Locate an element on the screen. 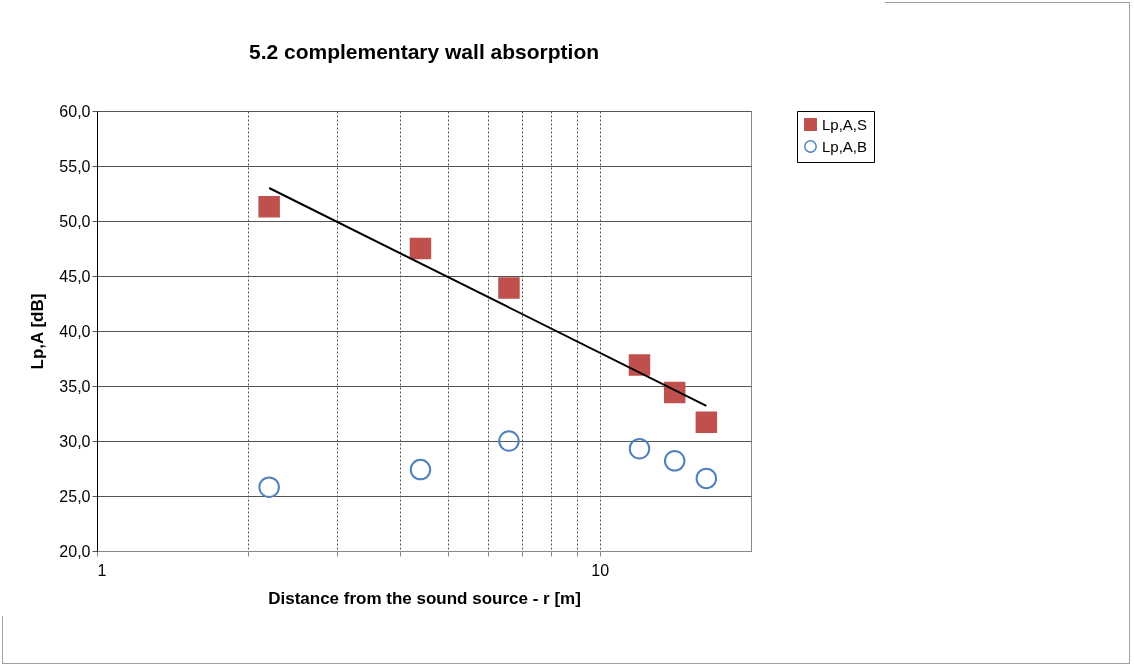 The image size is (1134, 668). legend-label: Lp,A,S is located at coordinates (845, 124).